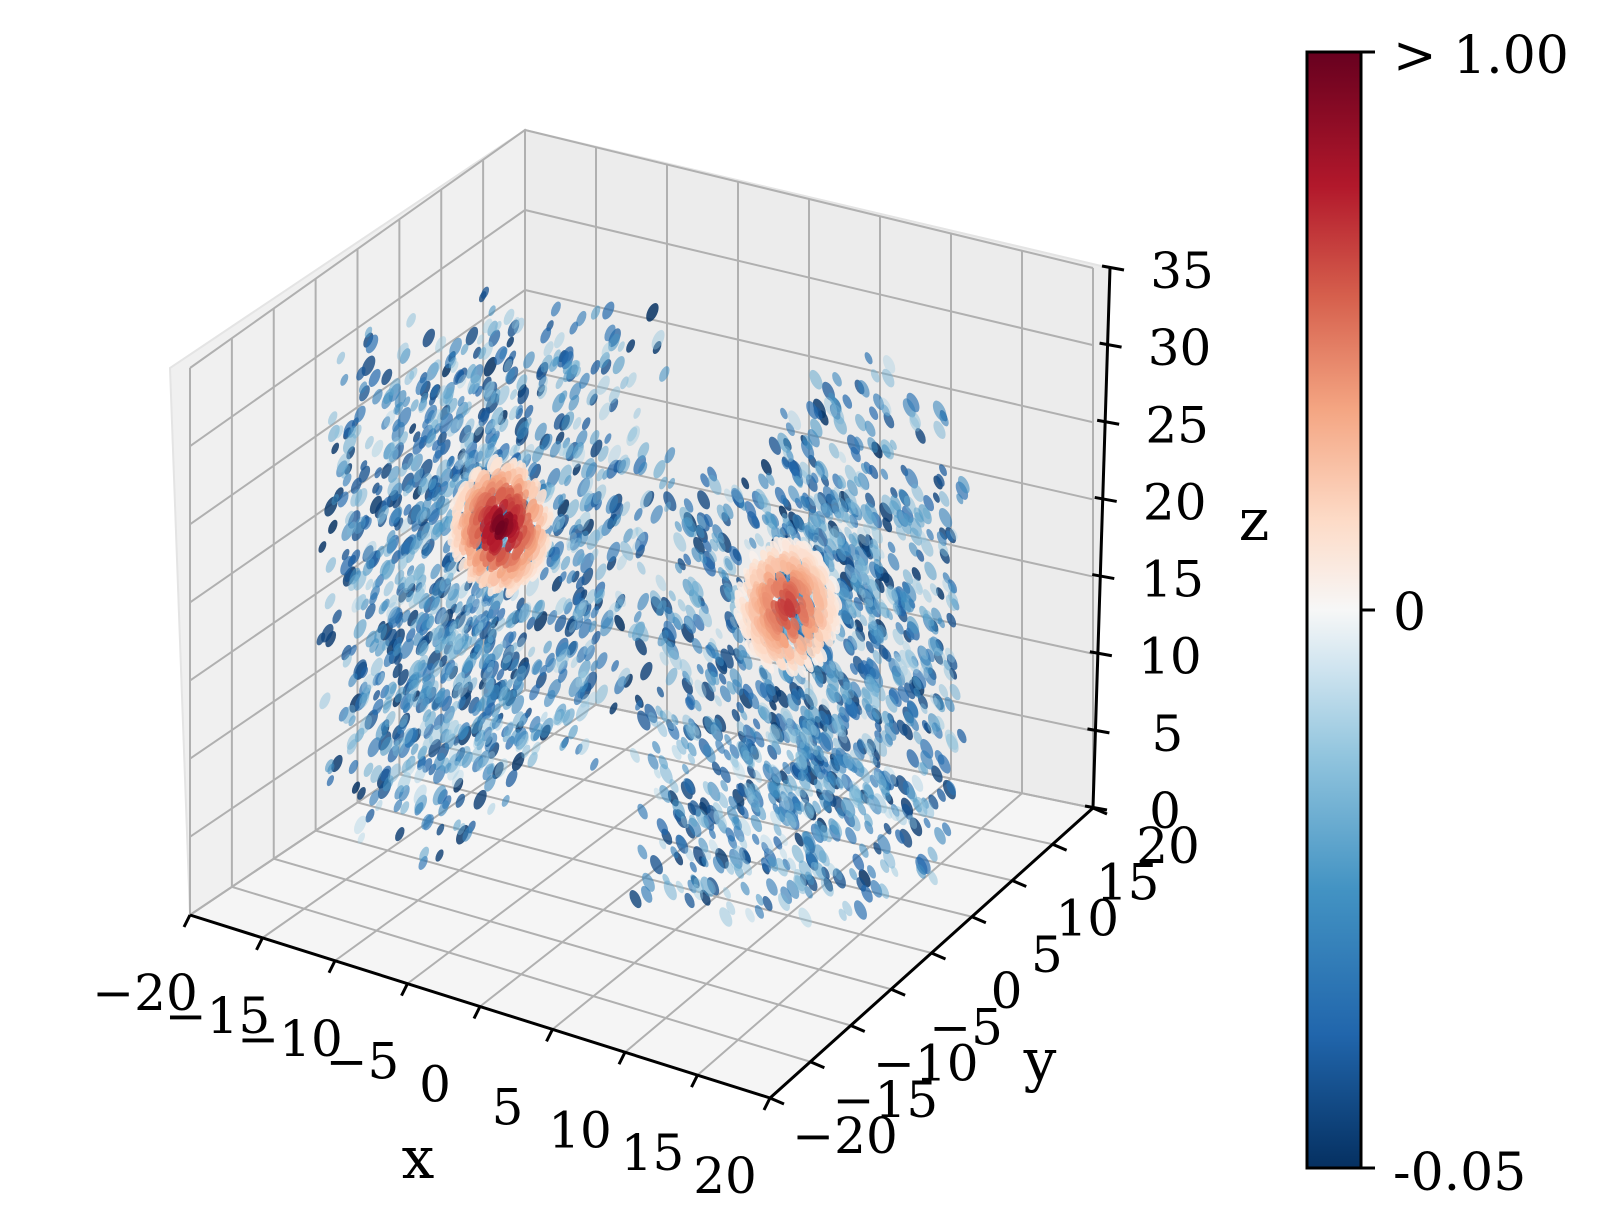 This screenshot has width=1615, height=1226. I want to click on x-tick-label: 15, so click(653, 1153).